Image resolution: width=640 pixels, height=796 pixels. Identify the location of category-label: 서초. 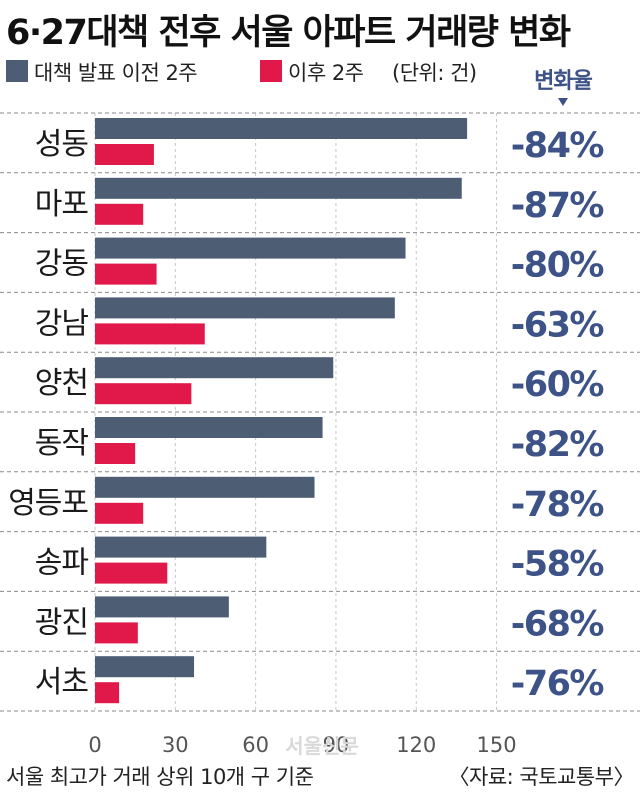
(62, 682).